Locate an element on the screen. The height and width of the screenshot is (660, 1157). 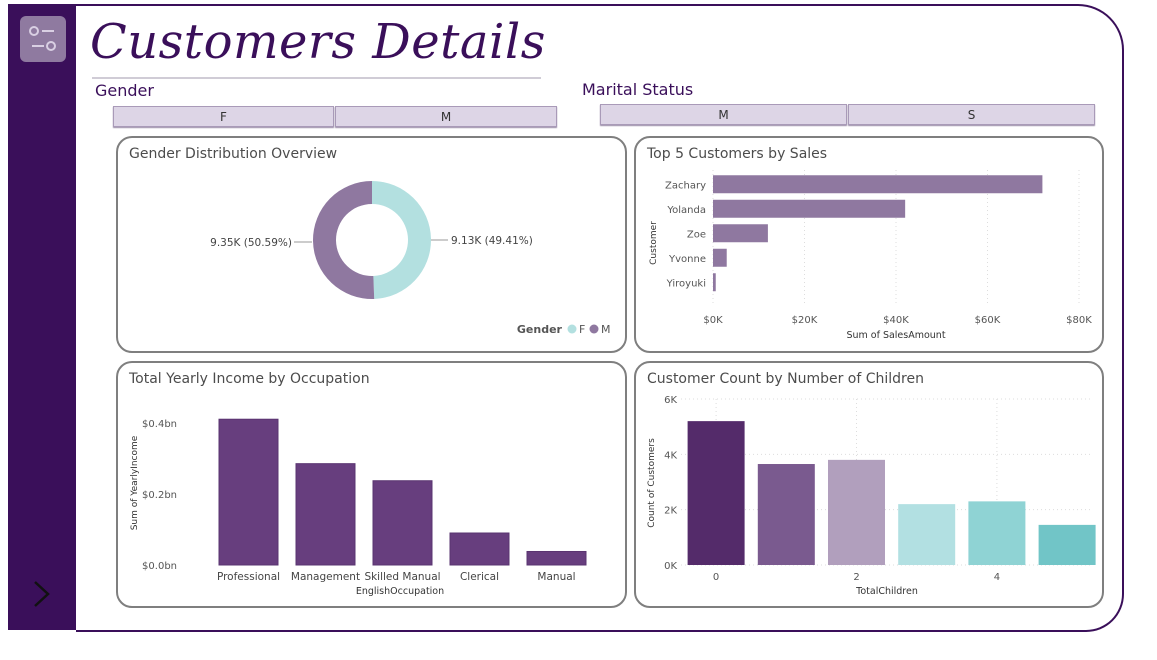
slice-m is located at coordinates (343, 240).